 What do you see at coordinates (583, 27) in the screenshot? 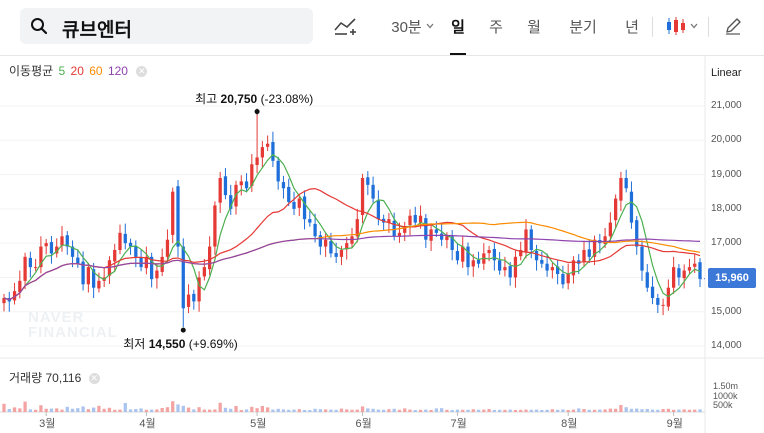
I see `tab-quarter: 분기` at bounding box center [583, 27].